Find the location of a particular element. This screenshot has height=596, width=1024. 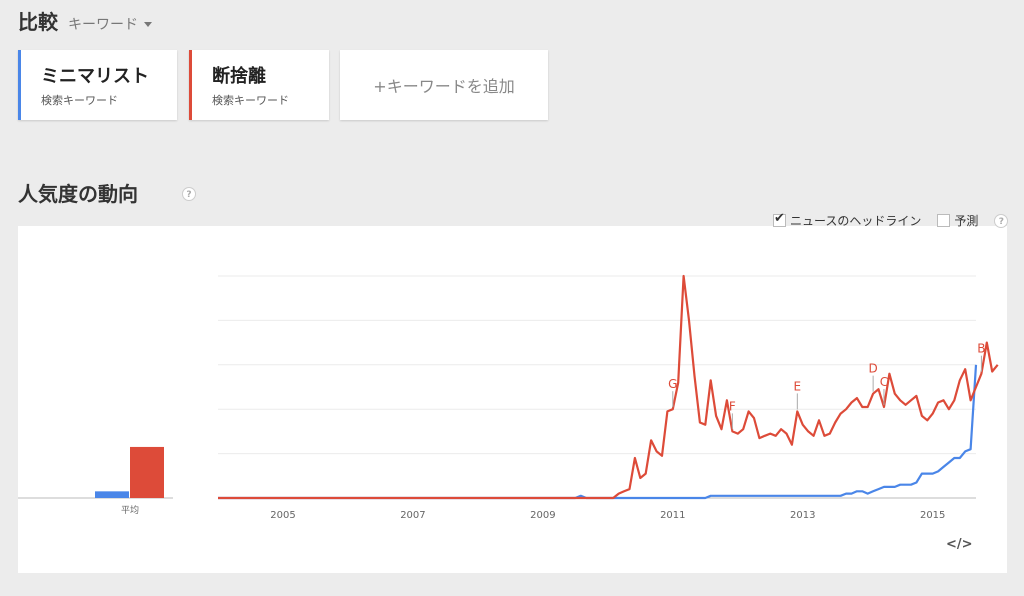

keyword-type-label: キーワード is located at coordinates (103, 25).